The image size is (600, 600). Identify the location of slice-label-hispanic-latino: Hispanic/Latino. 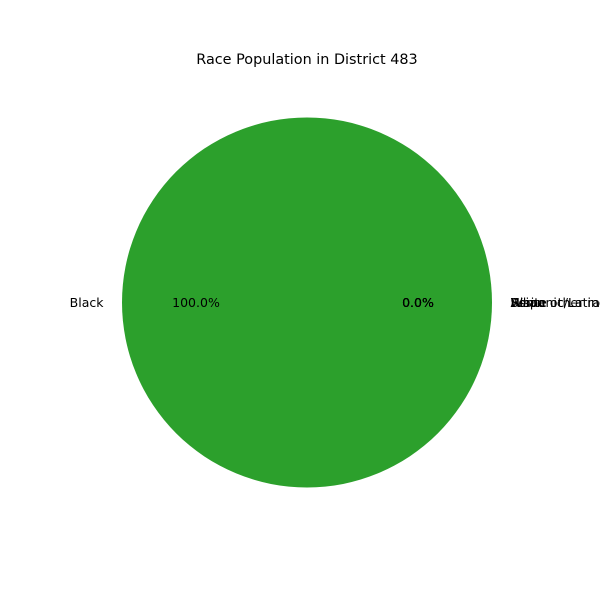
(555, 302).